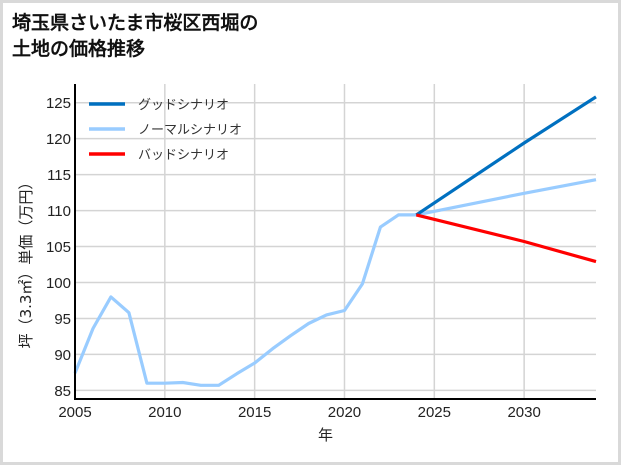  I want to click on y-tick-label: 125, so click(58, 103).